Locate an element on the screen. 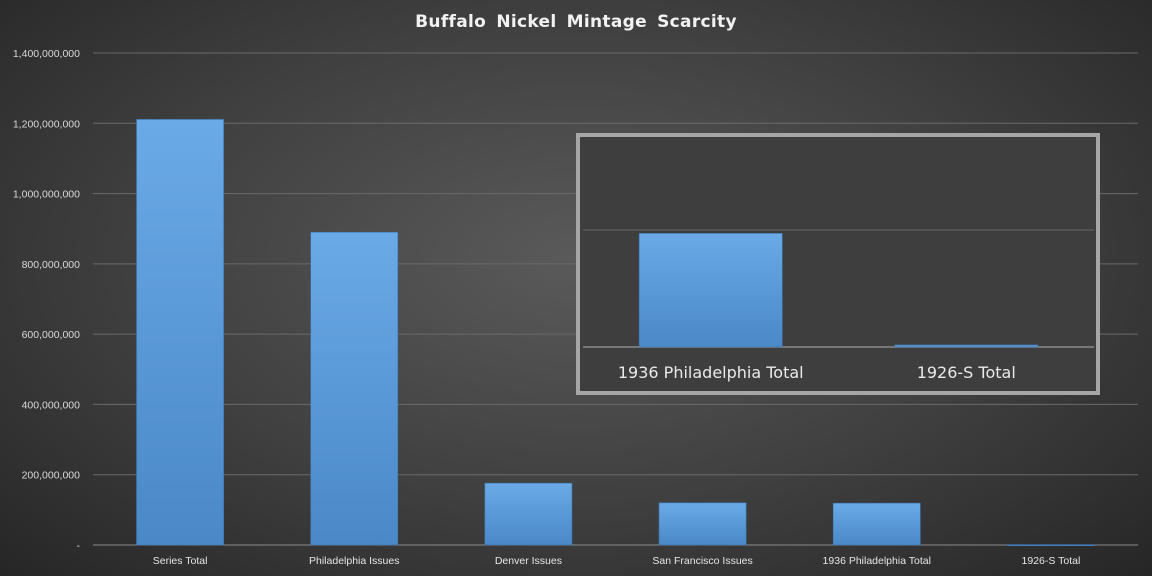 Image resolution: width=1152 pixels, height=576 pixels. y-tick-label: 1,000,000,000 is located at coordinates (46, 195).